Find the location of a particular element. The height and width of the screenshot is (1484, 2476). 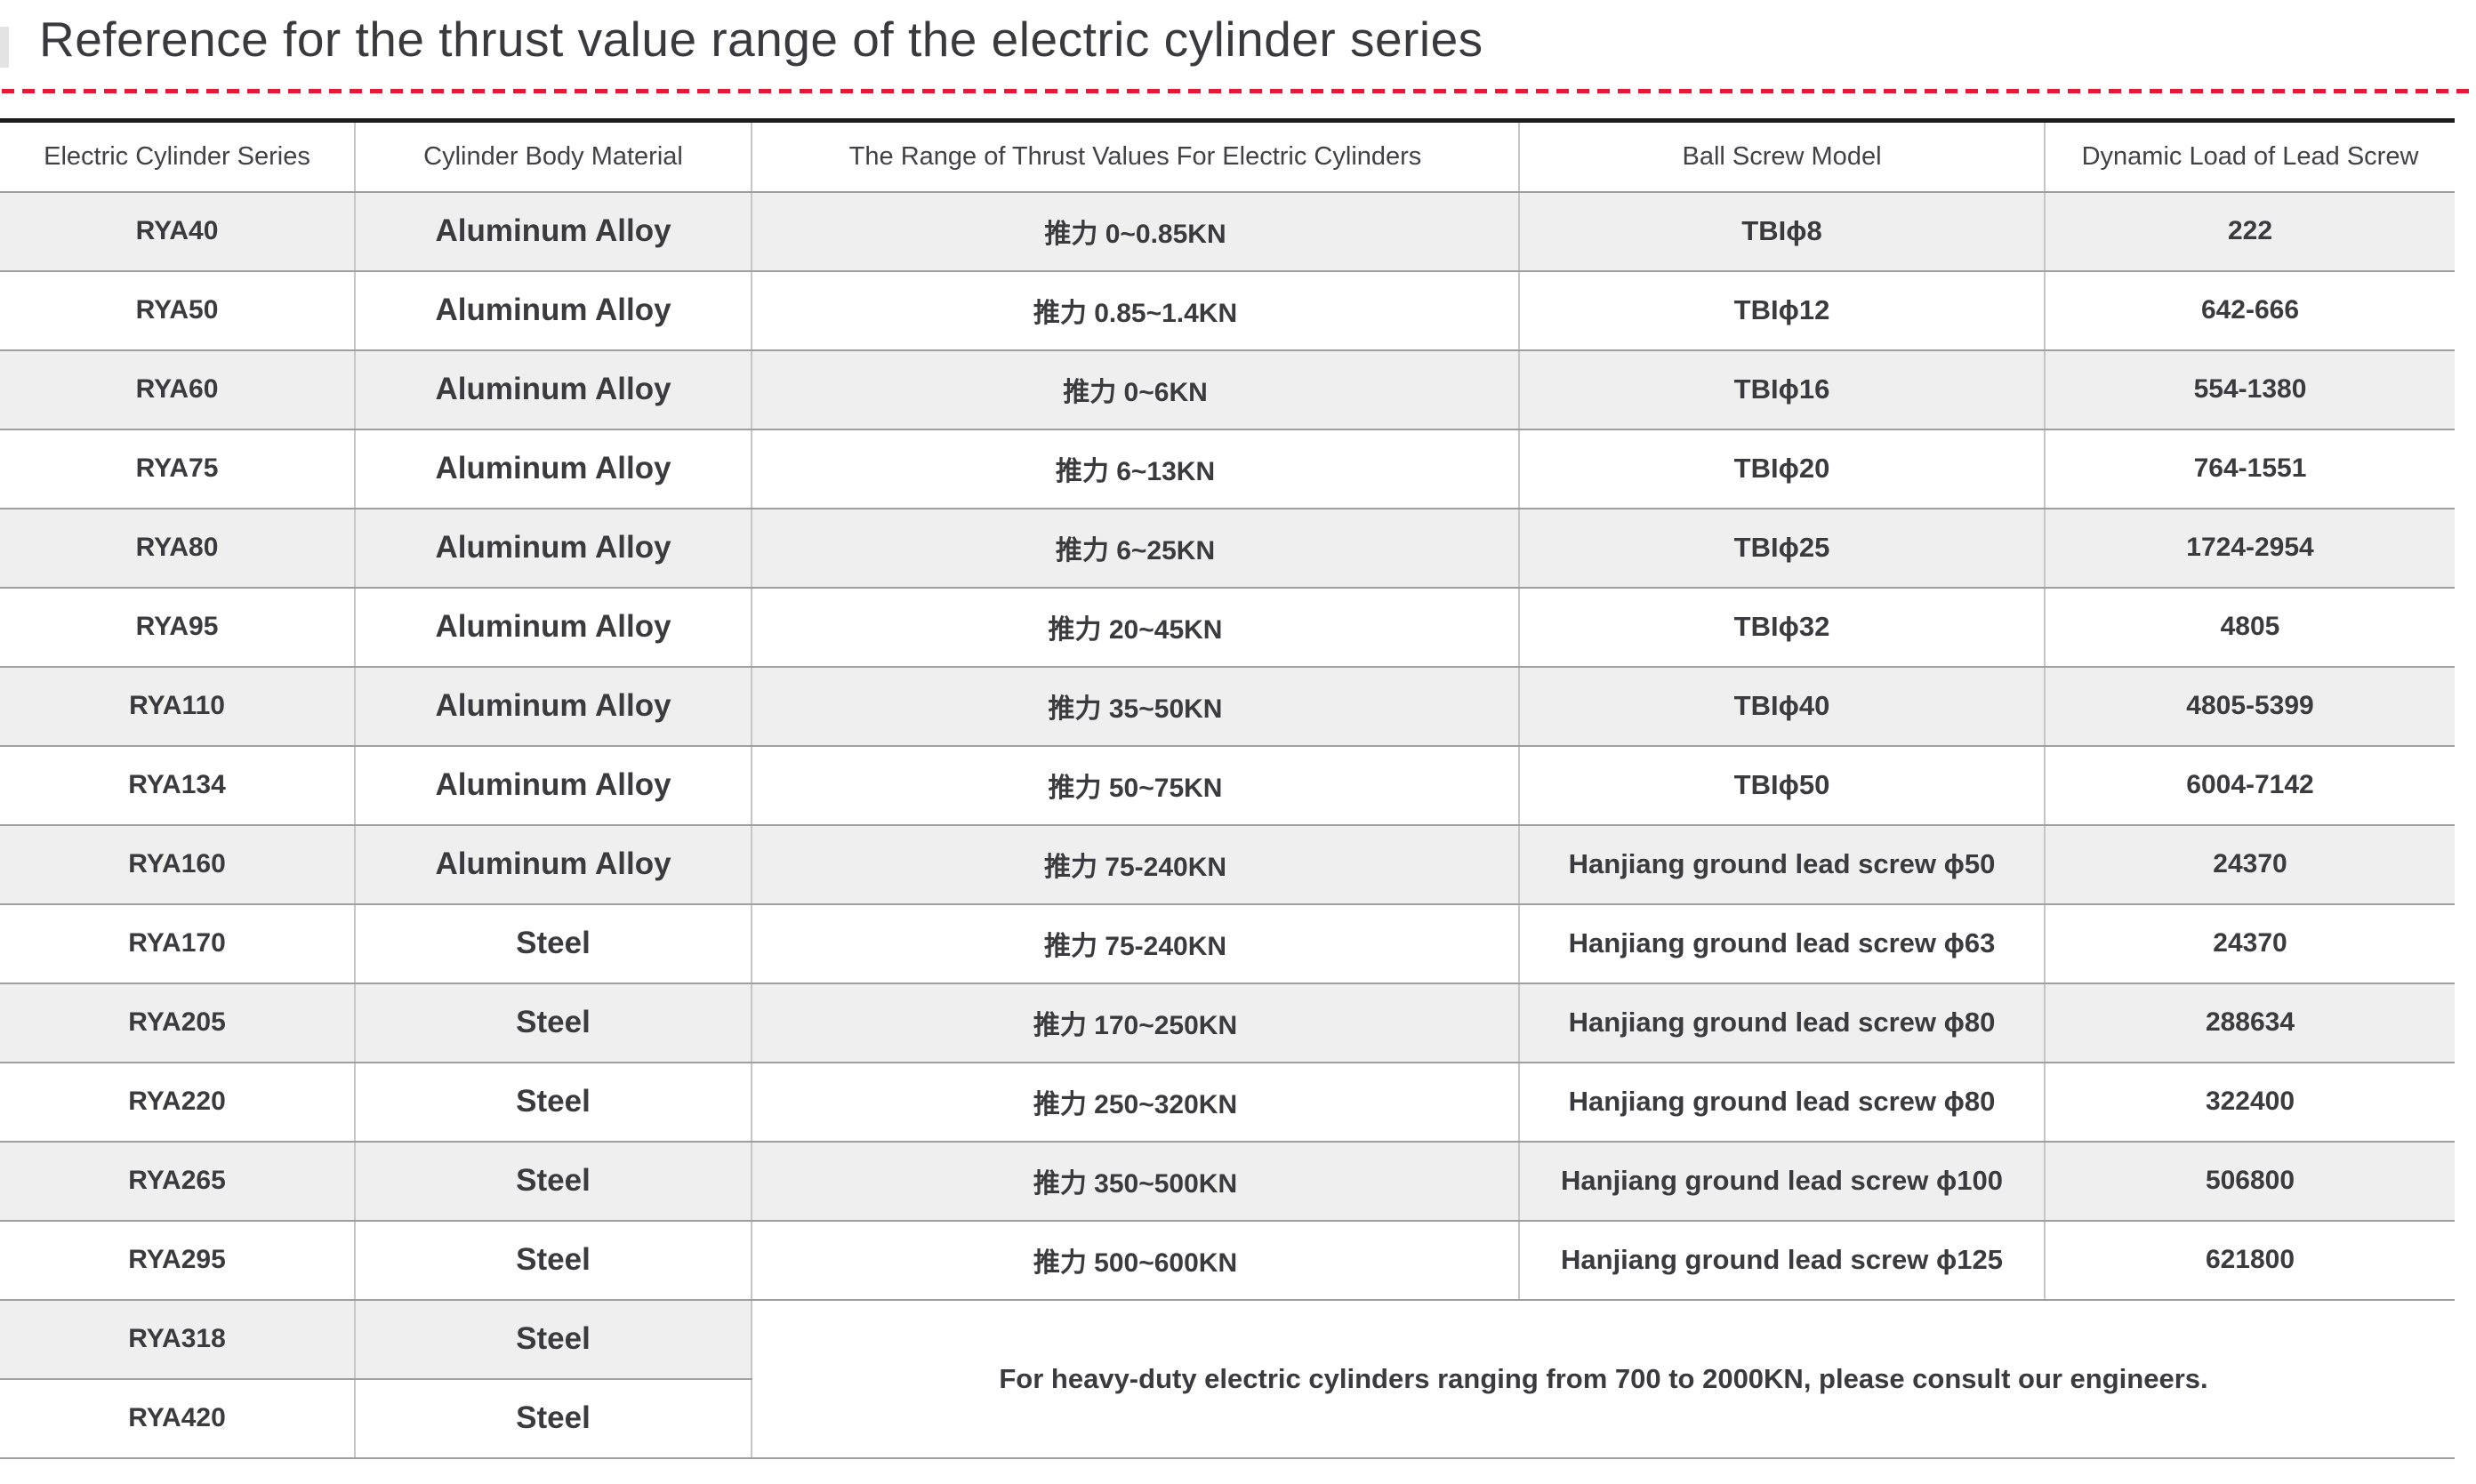

screw-cell: Hanjiang ground lead screw ϕ50 is located at coordinates (1782, 864).